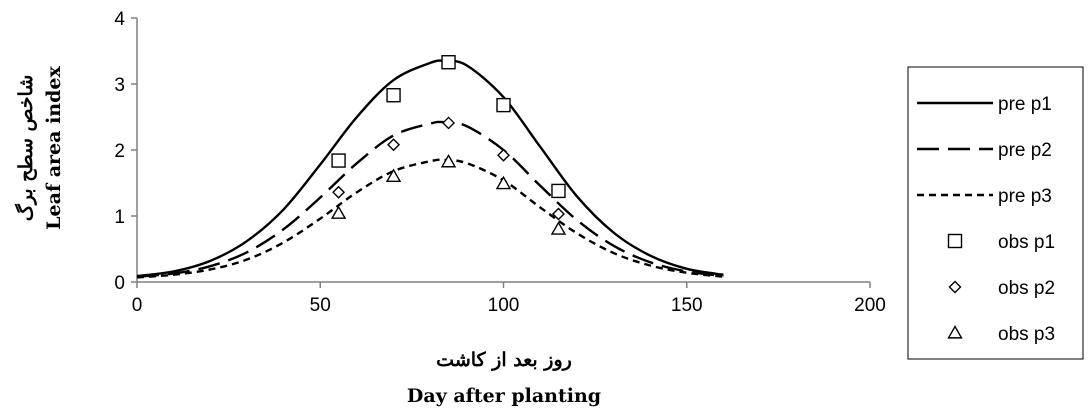 The width and height of the screenshot is (1088, 412). Describe the element at coordinates (504, 378) in the screenshot. I see `x-axis-title: روز بعد از کاشت Day after planting` at that location.